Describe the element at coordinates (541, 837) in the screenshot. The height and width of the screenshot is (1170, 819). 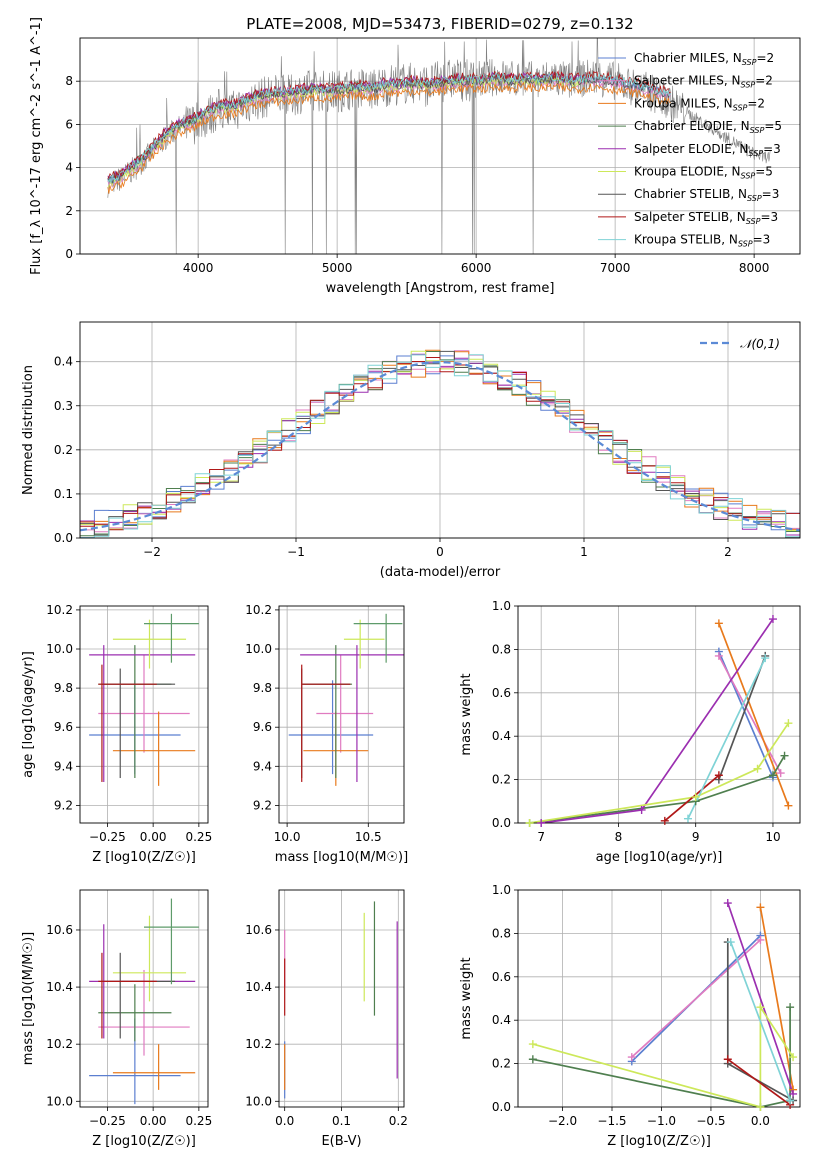
I see `x-tick-label: 7` at that location.